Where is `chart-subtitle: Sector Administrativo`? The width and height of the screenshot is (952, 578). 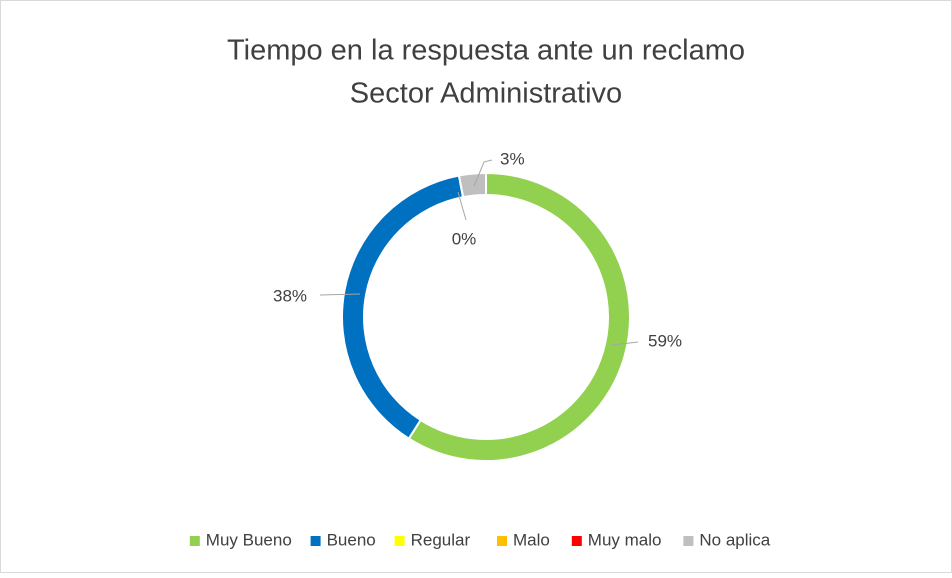 chart-subtitle: Sector Administrativo is located at coordinates (486, 94).